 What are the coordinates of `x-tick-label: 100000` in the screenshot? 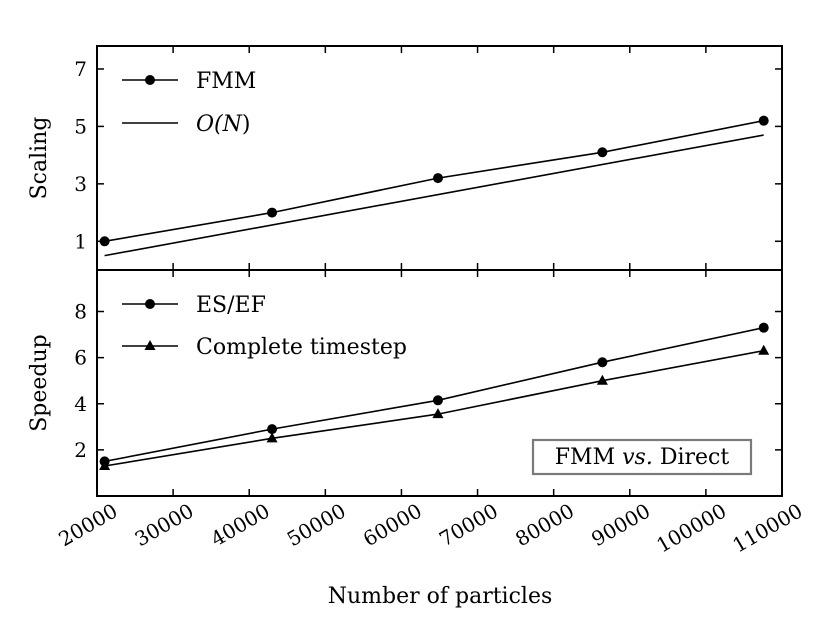 It's located at (691, 528).